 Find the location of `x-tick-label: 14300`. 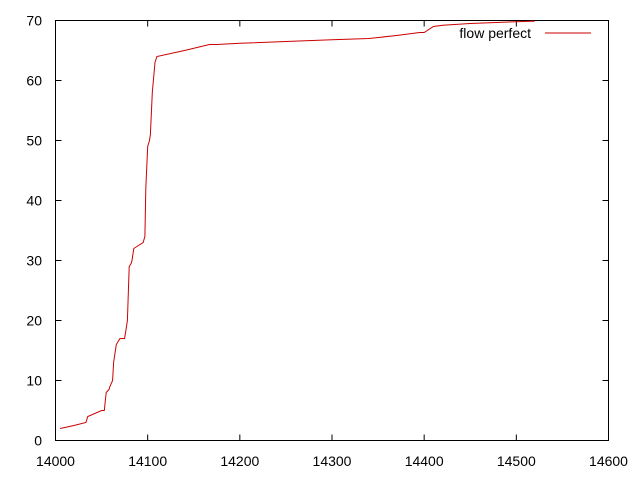

x-tick-label: 14300 is located at coordinates (332, 461).